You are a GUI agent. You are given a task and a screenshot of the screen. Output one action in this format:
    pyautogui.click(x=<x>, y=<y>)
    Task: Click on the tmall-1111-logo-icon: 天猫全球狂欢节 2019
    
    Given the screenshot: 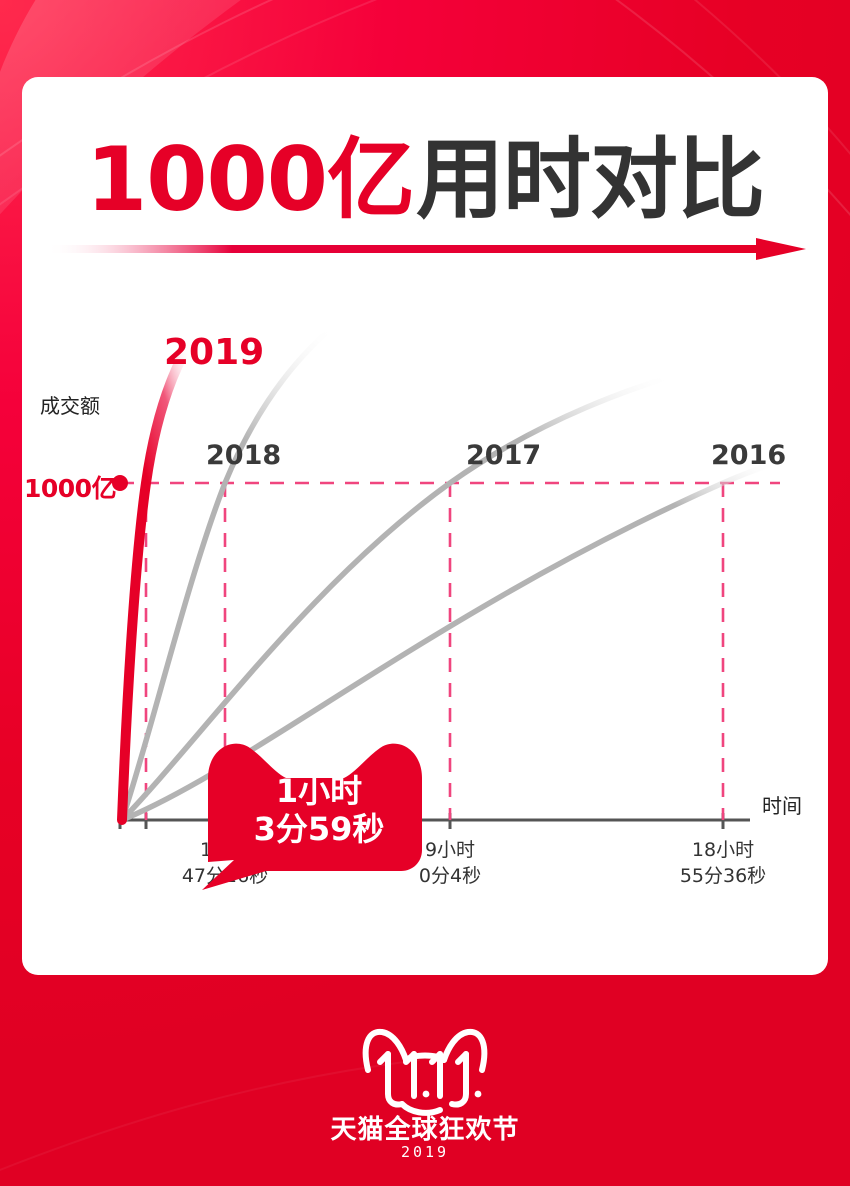 What is the action you would take?
    pyautogui.click(x=424, y=1094)
    